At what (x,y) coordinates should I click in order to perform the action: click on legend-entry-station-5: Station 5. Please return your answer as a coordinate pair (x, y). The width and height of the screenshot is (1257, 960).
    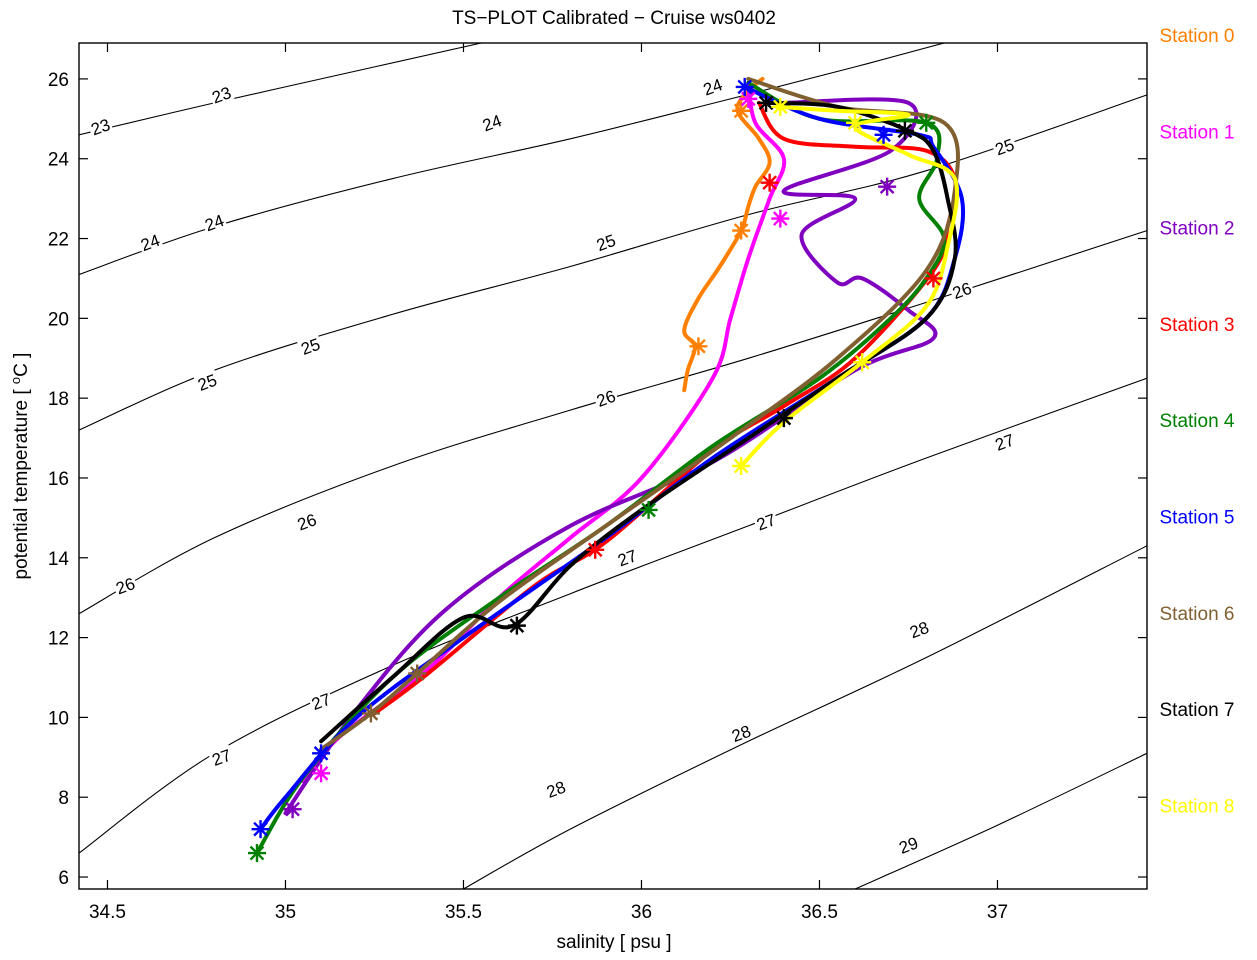
    Looking at the image, I should click on (1197, 518).